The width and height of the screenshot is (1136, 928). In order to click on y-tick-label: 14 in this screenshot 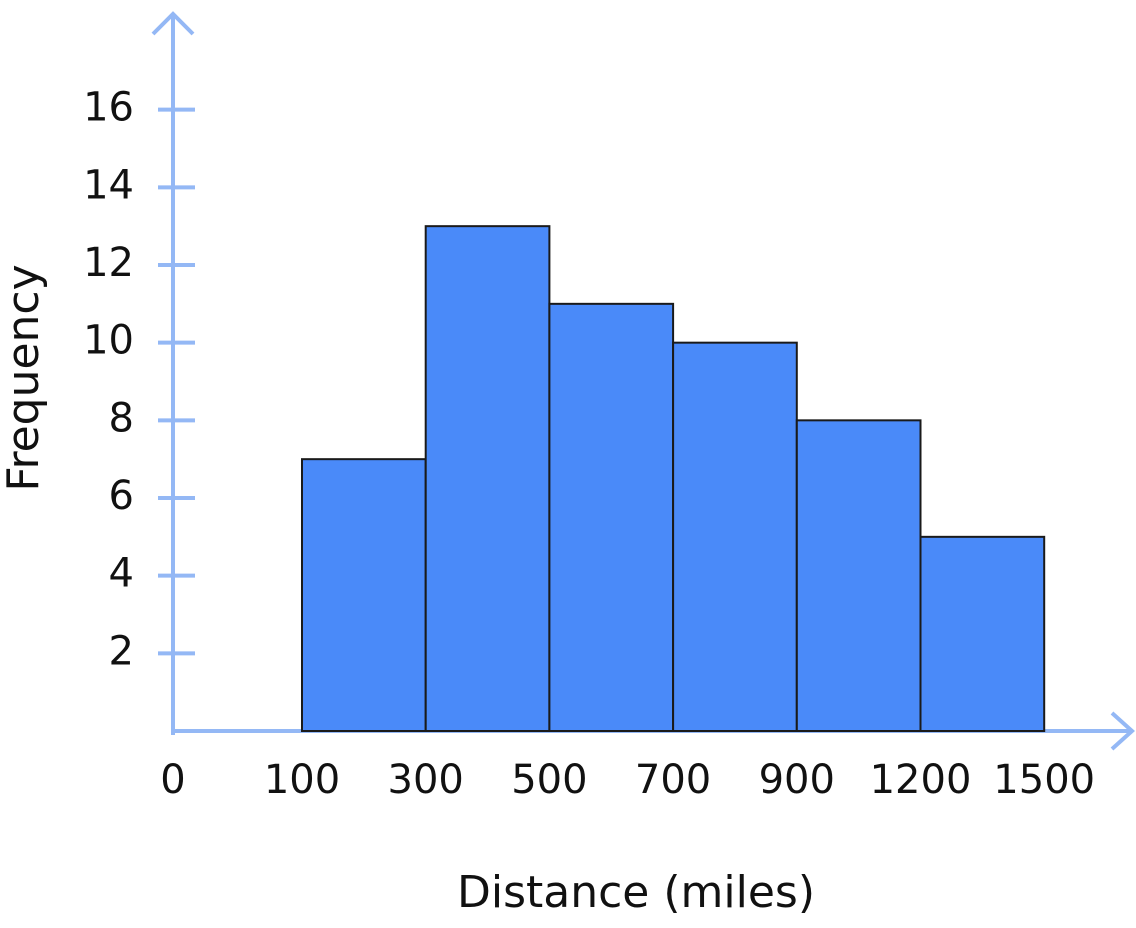, I will do `click(108, 185)`.